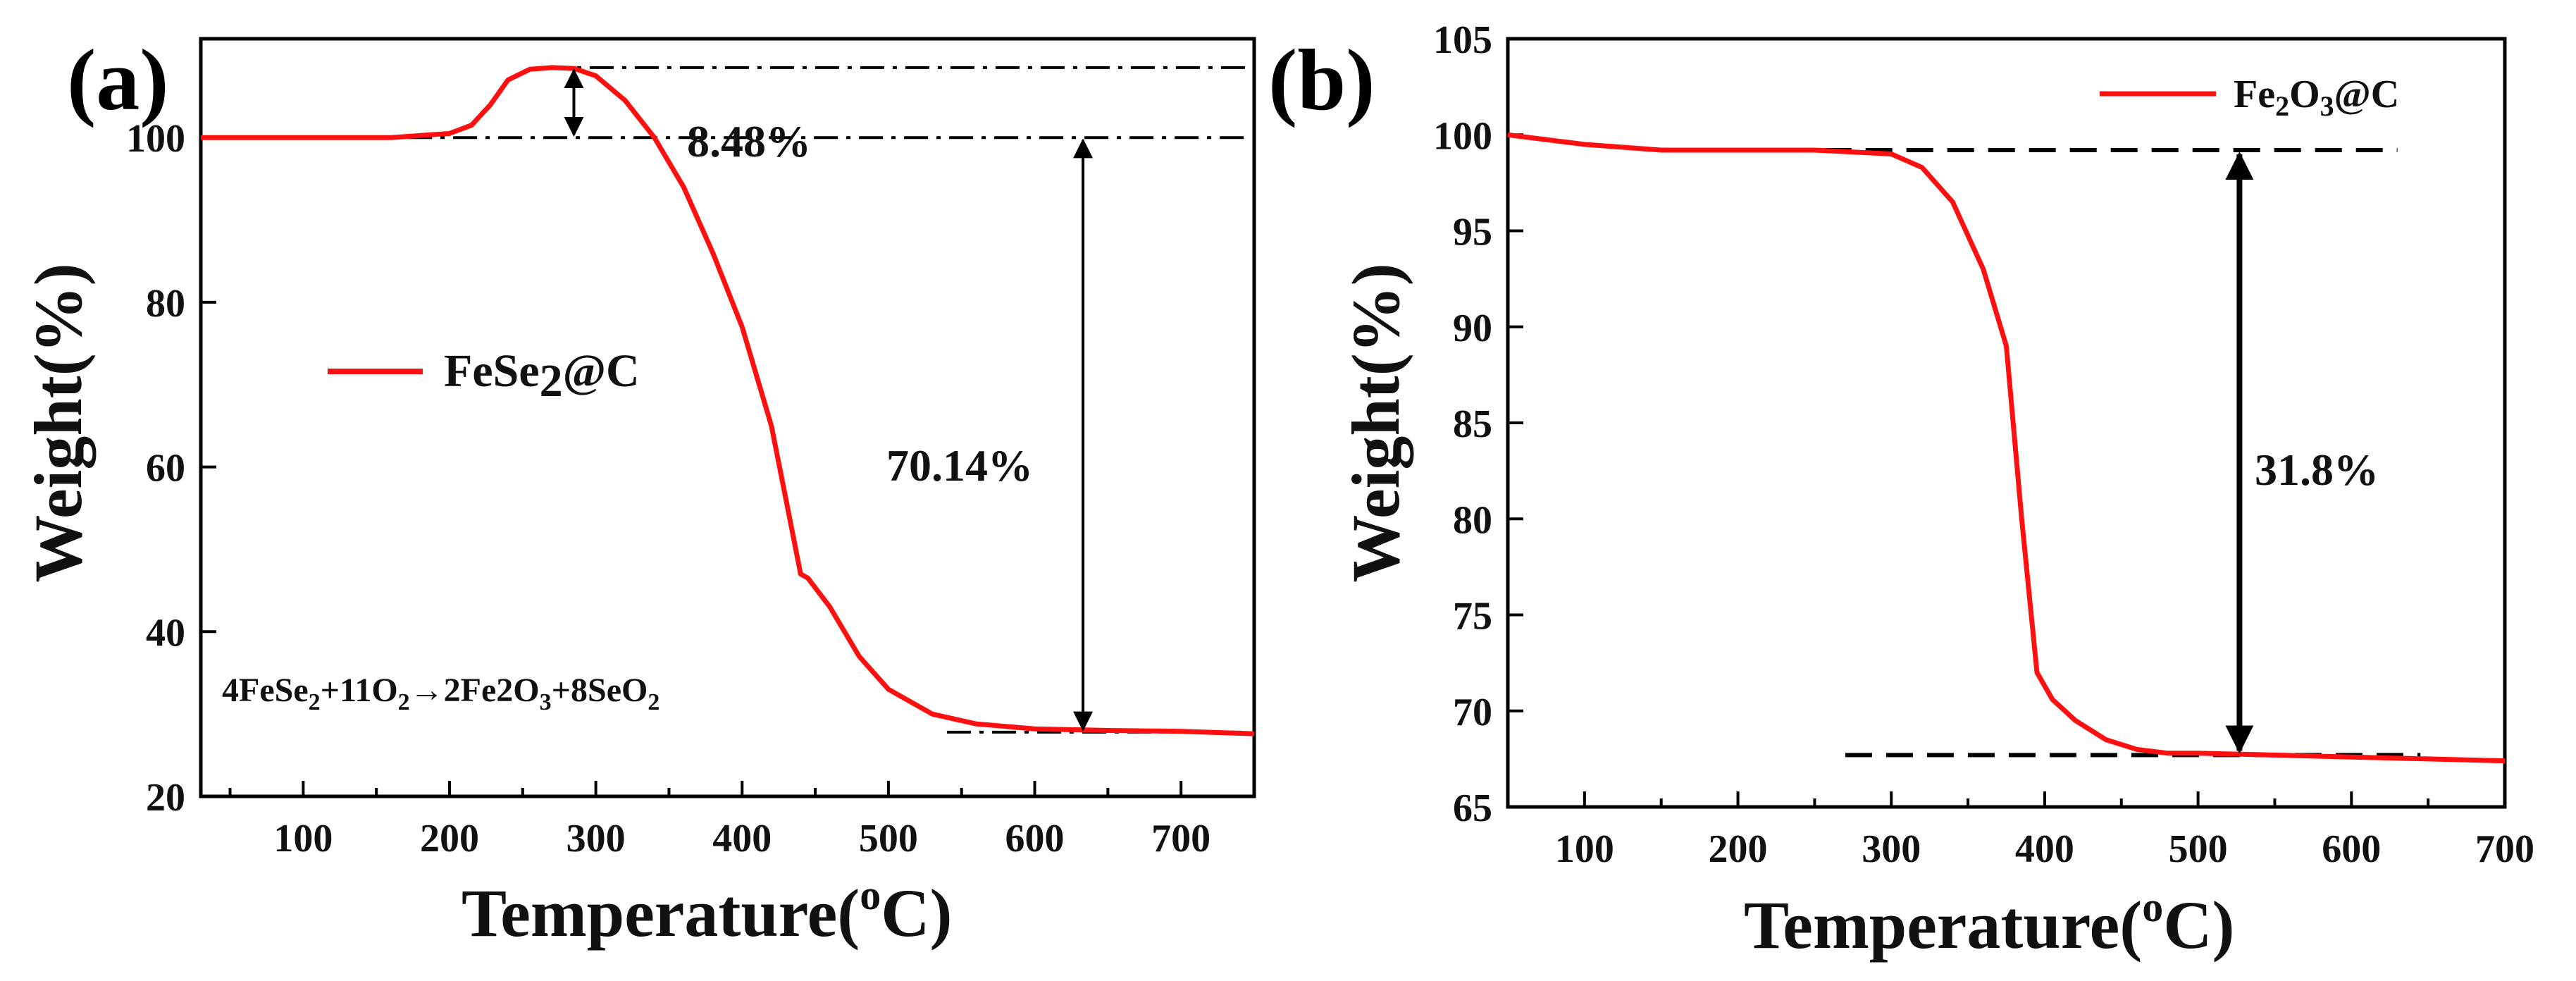  What do you see at coordinates (1472, 712) in the screenshot?
I see `y-tick-label: 70` at bounding box center [1472, 712].